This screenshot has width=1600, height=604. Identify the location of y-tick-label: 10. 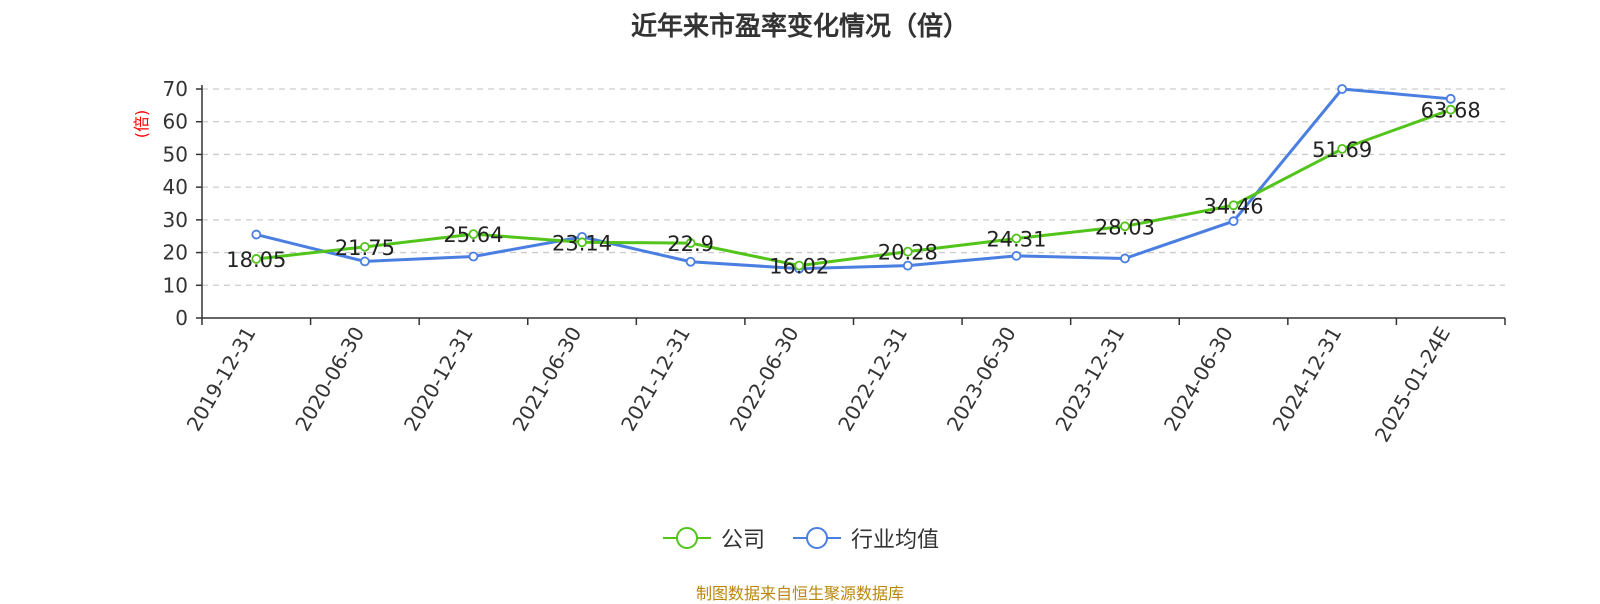
(175, 285).